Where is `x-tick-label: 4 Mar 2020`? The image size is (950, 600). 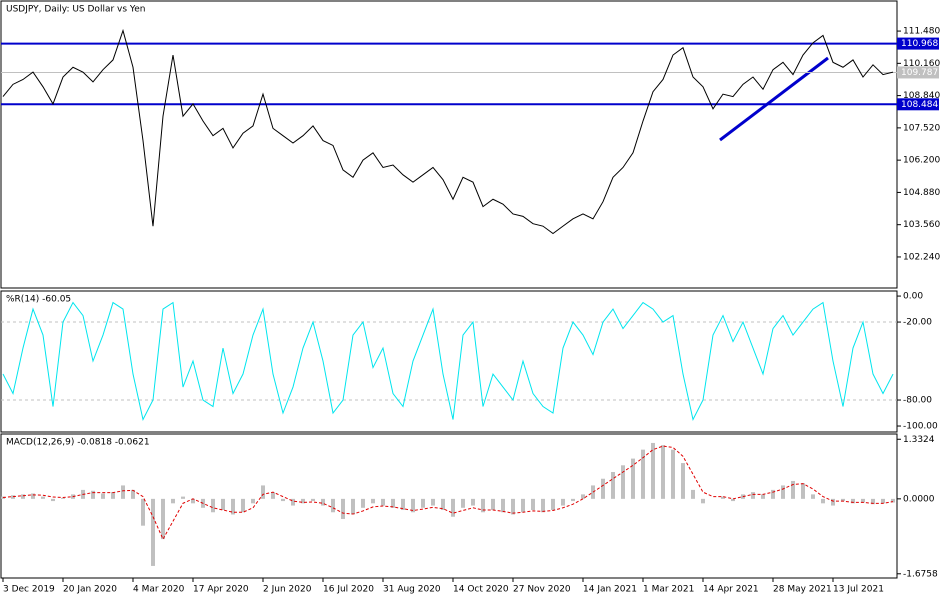 x-tick-label: 4 Mar 2020 is located at coordinates (159, 590).